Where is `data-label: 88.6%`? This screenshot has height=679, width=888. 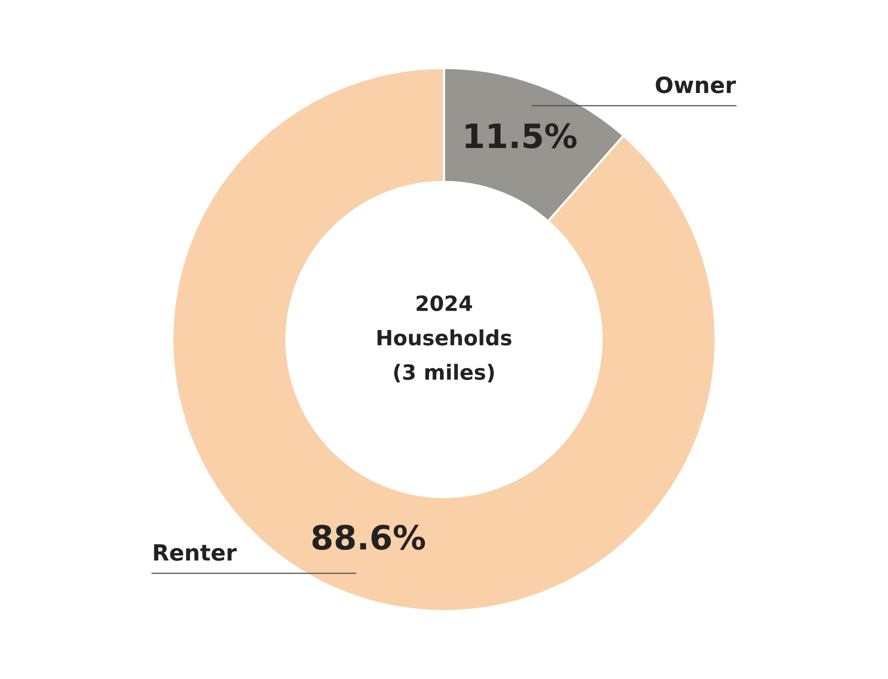
data-label: 88.6% is located at coordinates (368, 537).